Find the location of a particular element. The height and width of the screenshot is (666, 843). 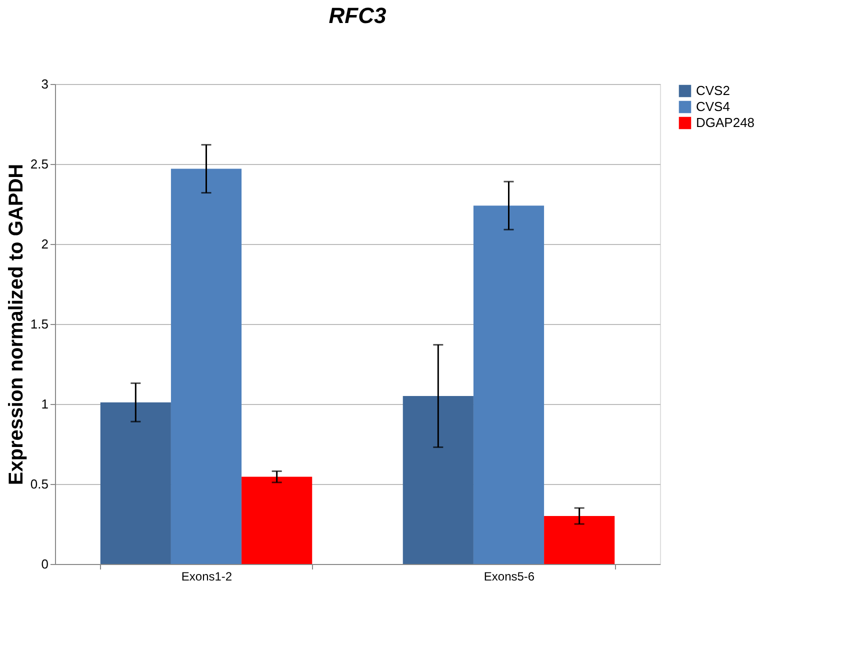

x-tick-label: Exons5-6 is located at coordinates (509, 577).